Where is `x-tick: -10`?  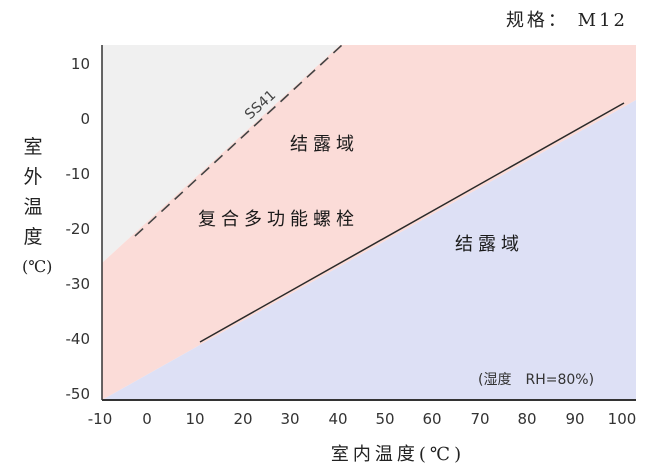 x-tick: -10 is located at coordinates (100, 419).